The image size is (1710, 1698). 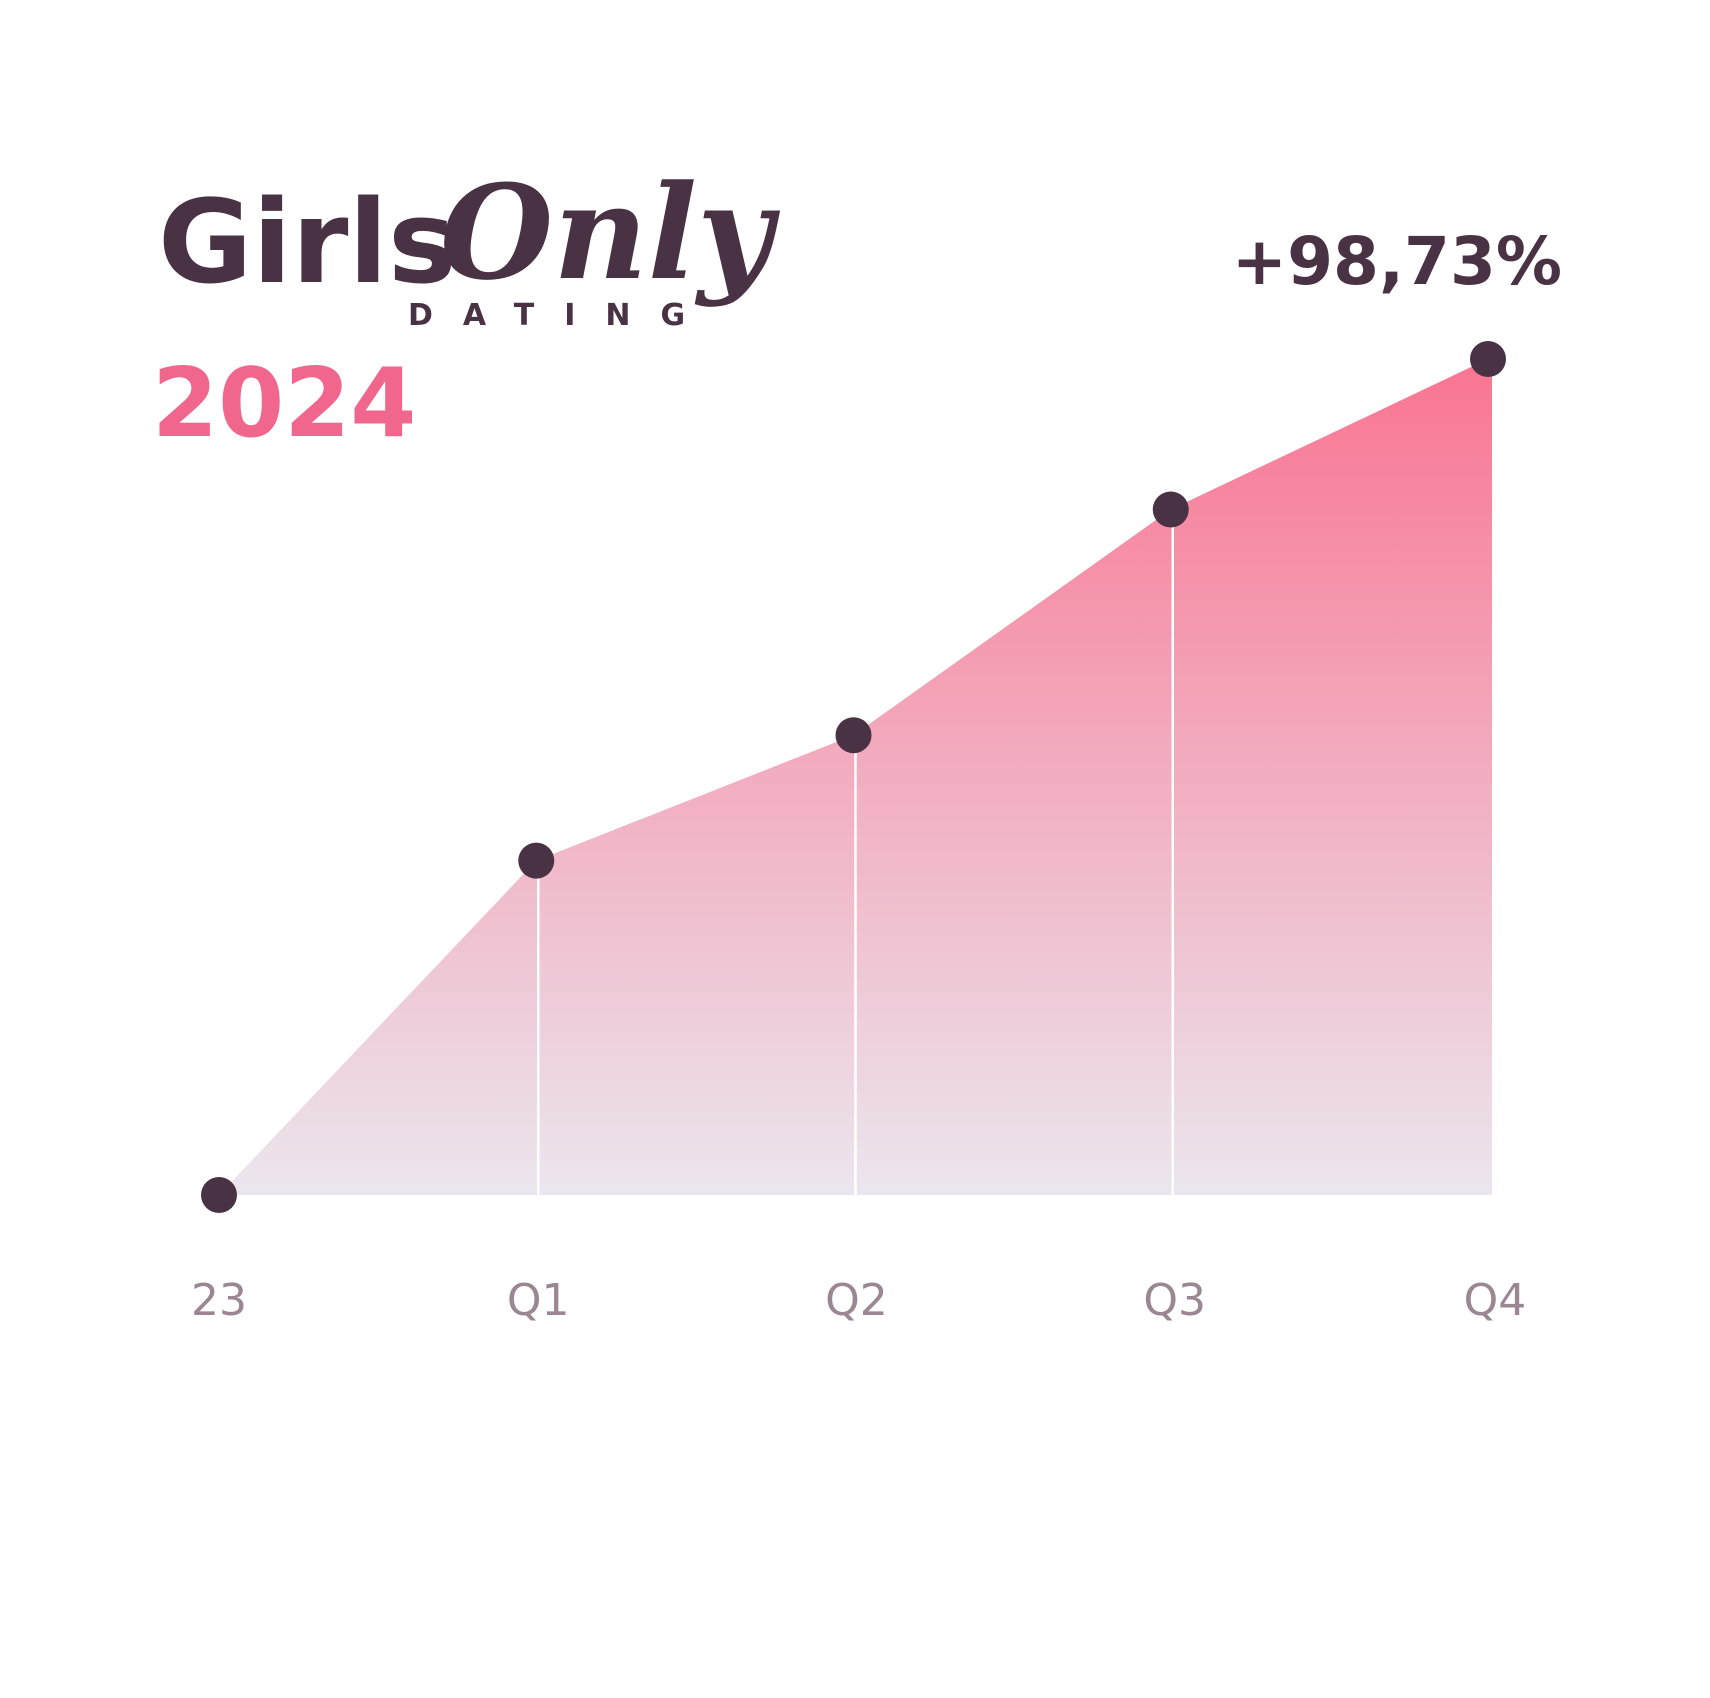 I want to click on data-point-q2, so click(x=853, y=735).